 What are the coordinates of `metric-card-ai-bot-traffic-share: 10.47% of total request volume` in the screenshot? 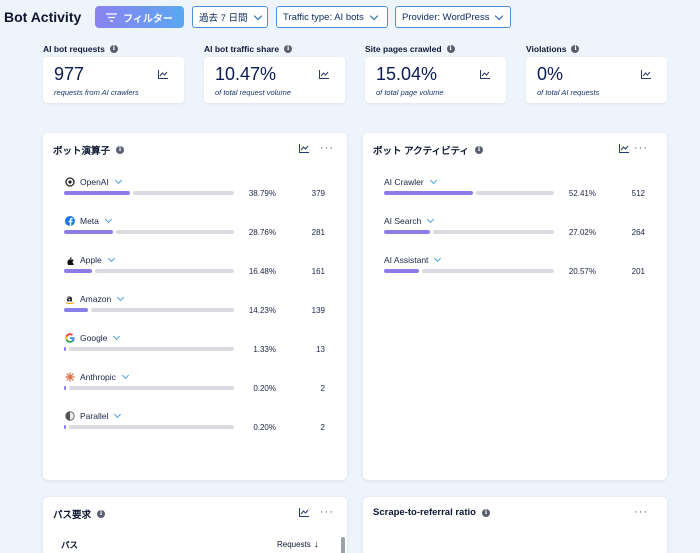 It's located at (274, 80).